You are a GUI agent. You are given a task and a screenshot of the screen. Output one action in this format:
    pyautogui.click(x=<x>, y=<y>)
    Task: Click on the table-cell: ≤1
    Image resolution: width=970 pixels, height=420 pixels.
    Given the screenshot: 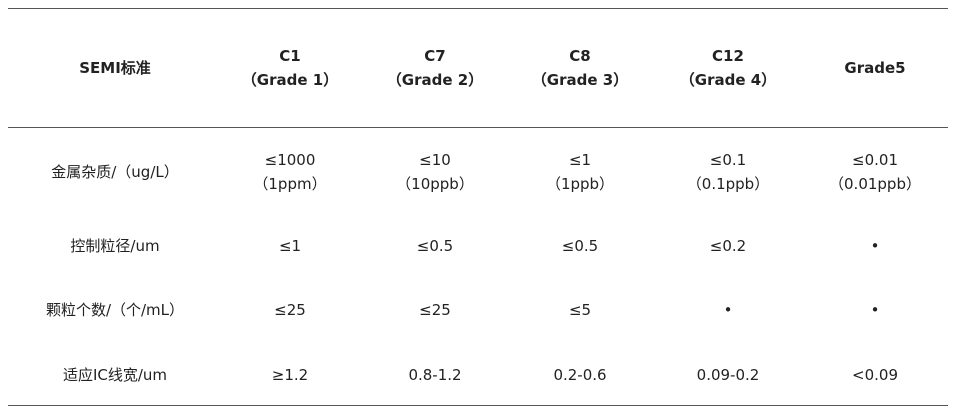 What is the action you would take?
    pyautogui.click(x=290, y=246)
    